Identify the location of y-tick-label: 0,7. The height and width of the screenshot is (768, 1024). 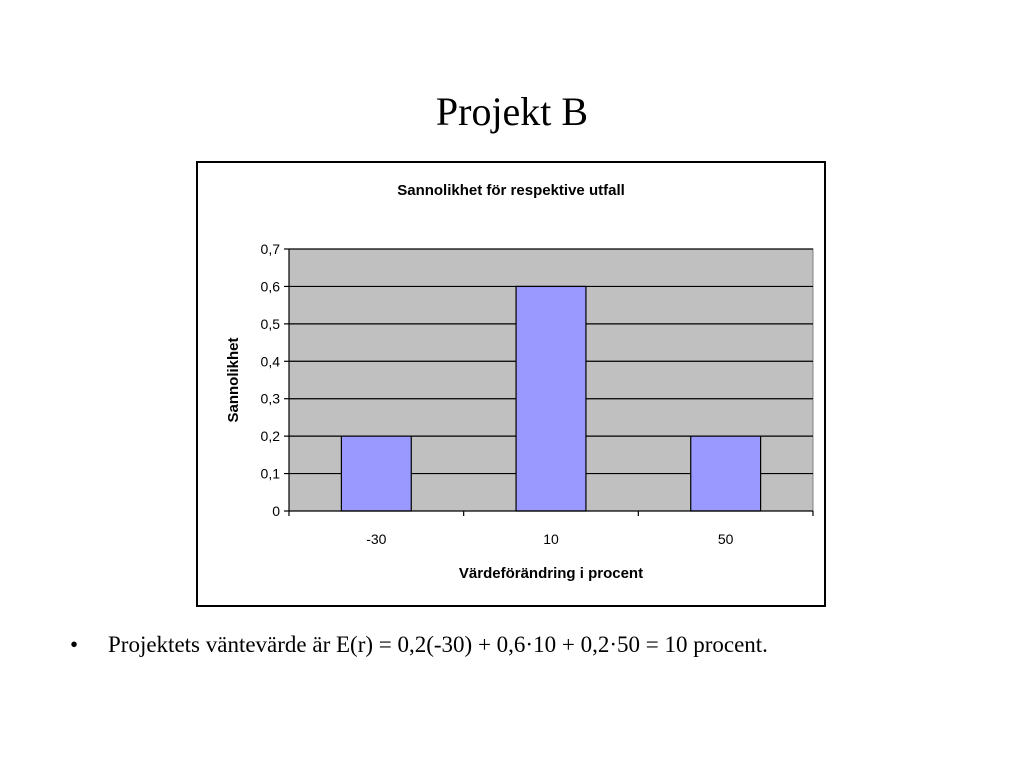
(271, 249).